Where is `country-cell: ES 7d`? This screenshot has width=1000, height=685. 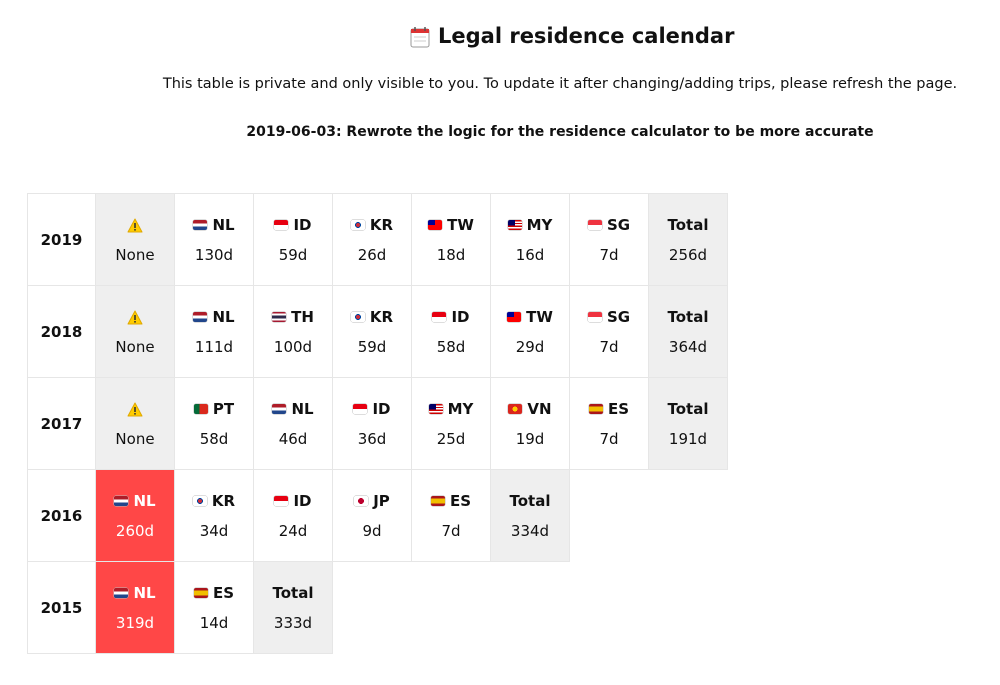 country-cell: ES 7d is located at coordinates (609, 423).